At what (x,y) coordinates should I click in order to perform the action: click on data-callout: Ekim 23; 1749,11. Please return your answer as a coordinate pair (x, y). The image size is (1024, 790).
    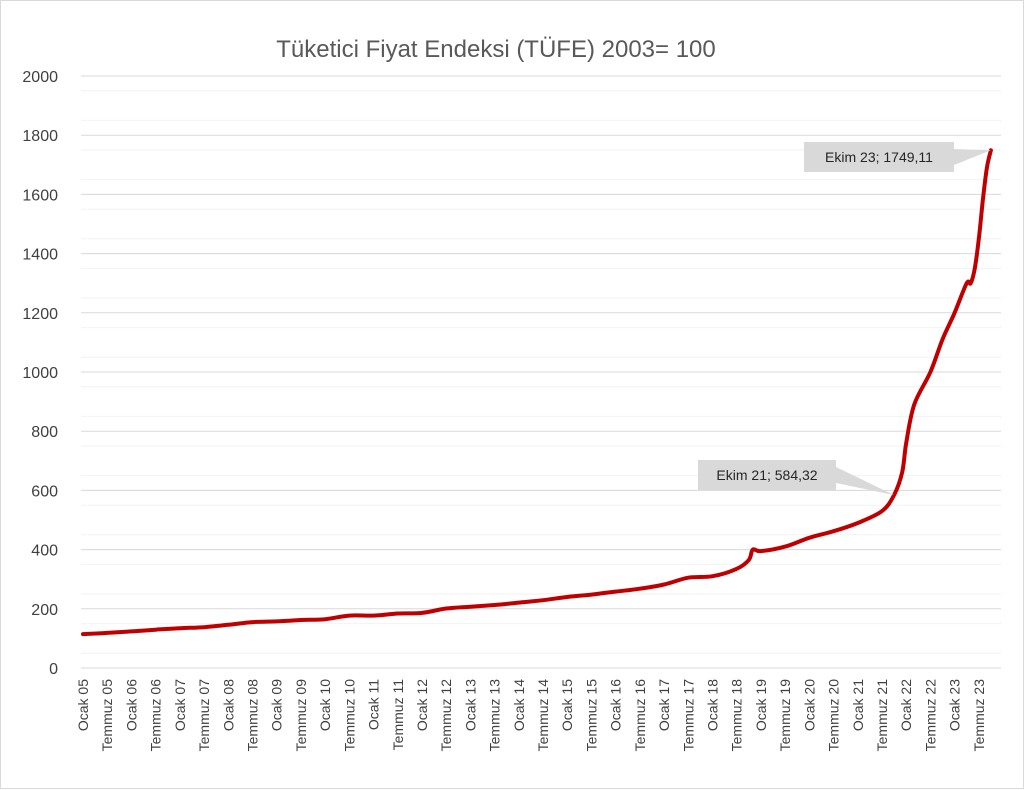
    Looking at the image, I should click on (897, 157).